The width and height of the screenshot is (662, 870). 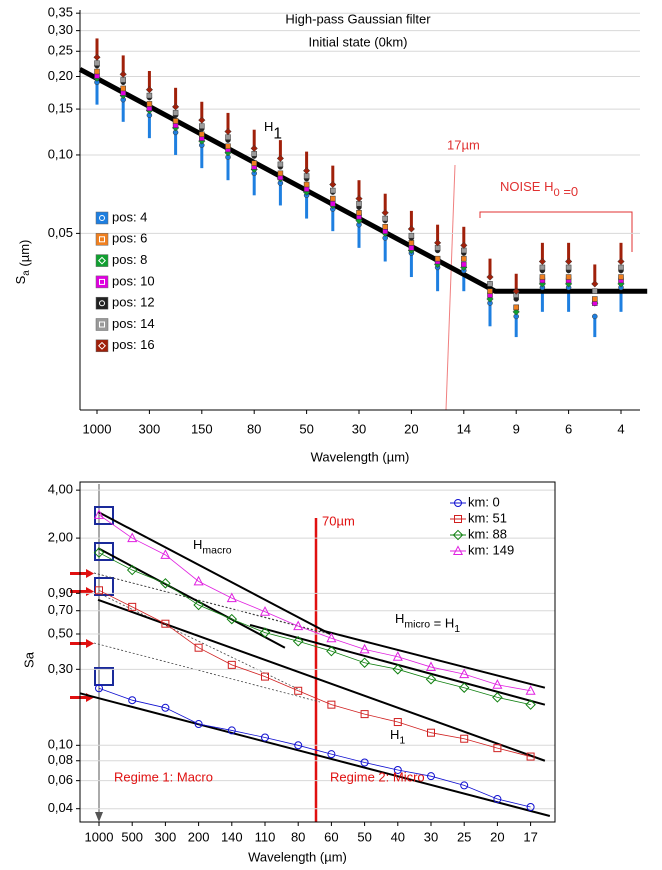 What do you see at coordinates (463, 144) in the screenshot?
I see `cutoff-label: 17µm` at bounding box center [463, 144].